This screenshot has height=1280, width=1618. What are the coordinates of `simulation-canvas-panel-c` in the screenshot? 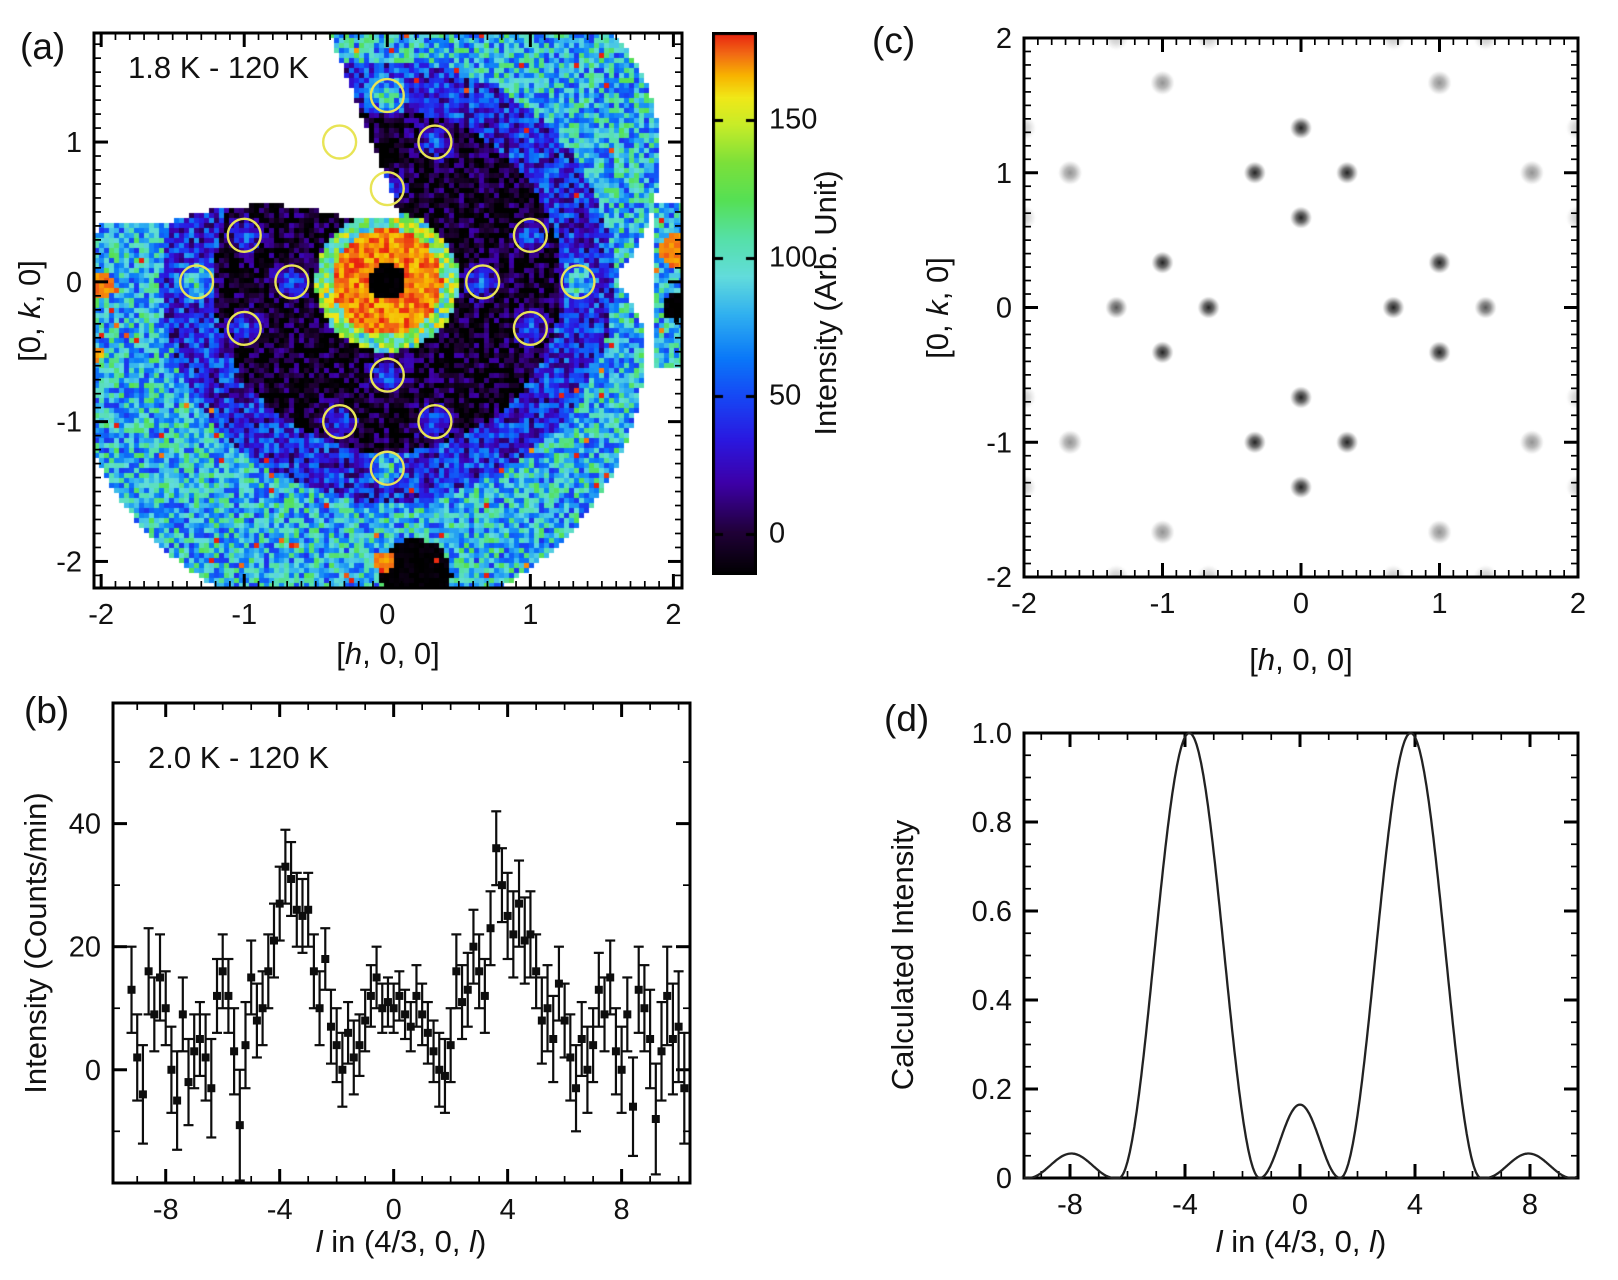 It's located at (1301, 307).